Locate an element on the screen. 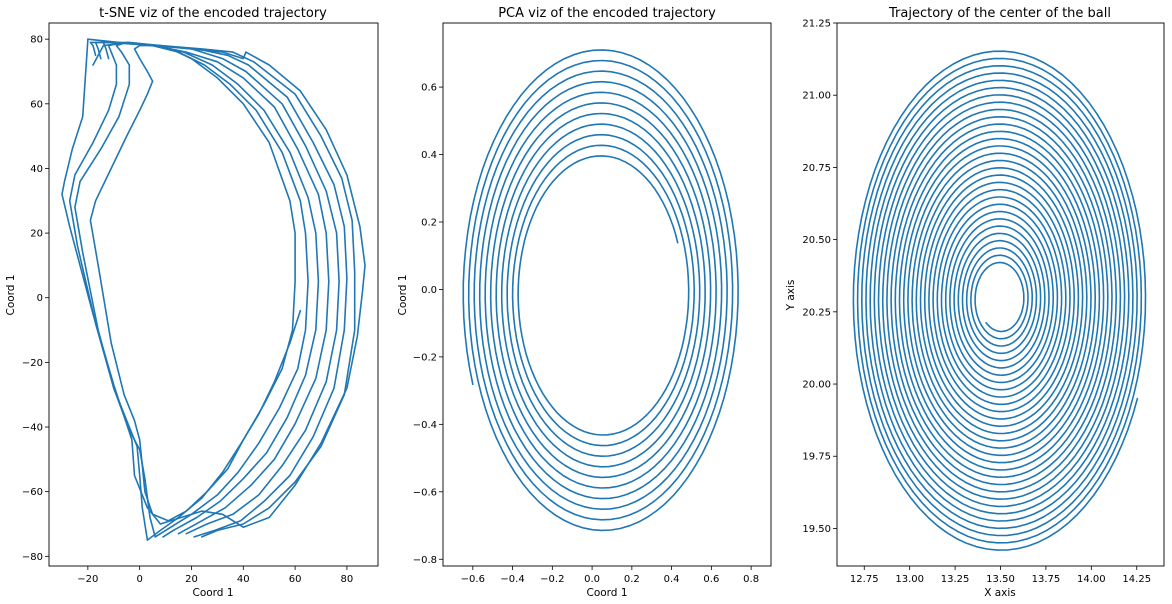  x-tick-label: 0.6 is located at coordinates (711, 579).